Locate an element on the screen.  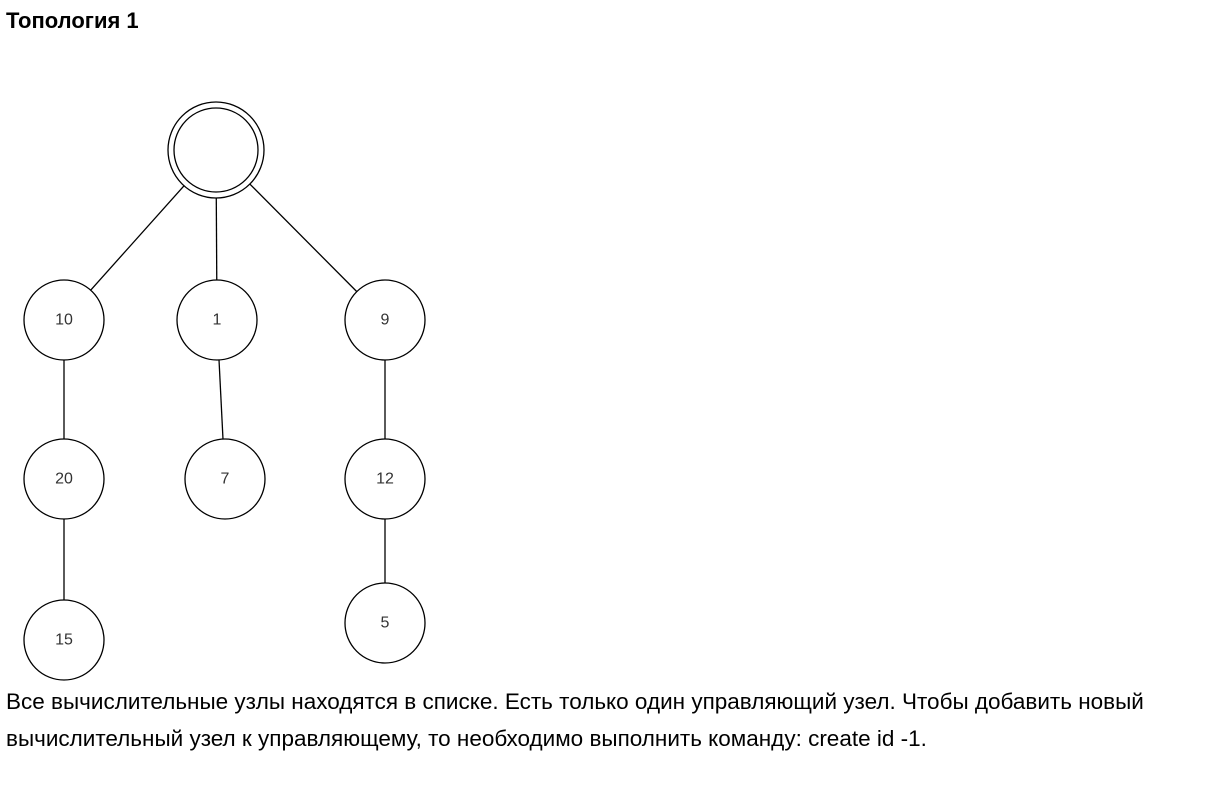
node-label: 12 is located at coordinates (385, 479).